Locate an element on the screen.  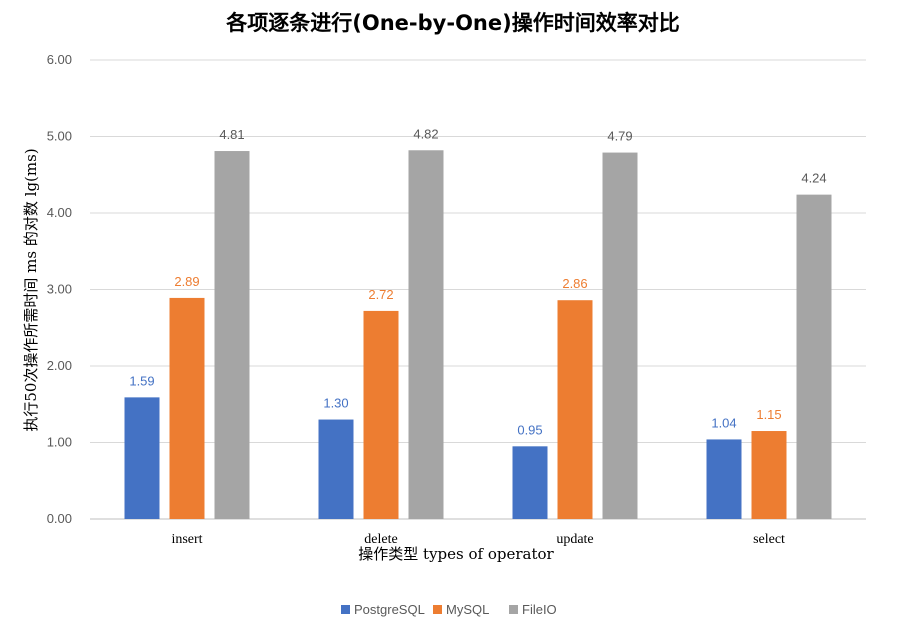
y-tick-label: 2.00 is located at coordinates (59, 365).